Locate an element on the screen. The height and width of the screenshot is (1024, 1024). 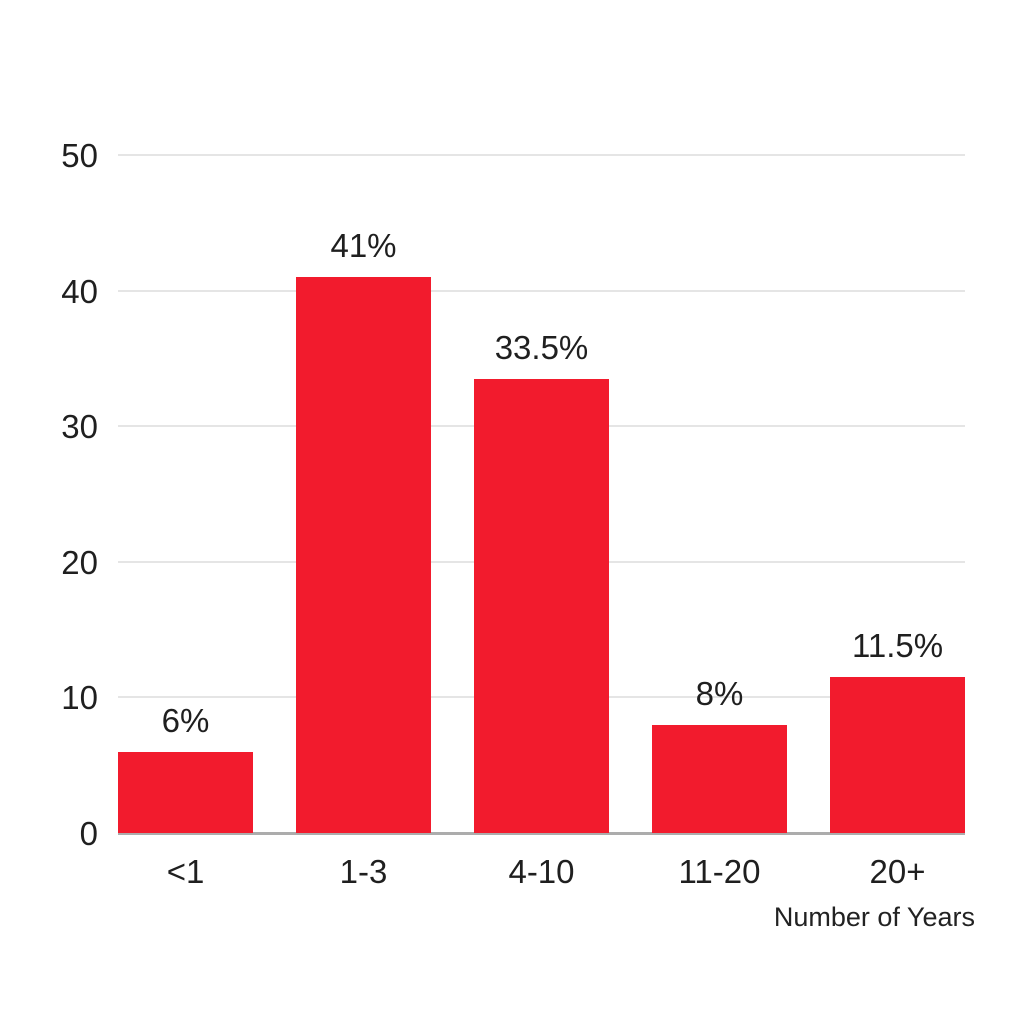
y-tick-label: 20 is located at coordinates (79, 562).